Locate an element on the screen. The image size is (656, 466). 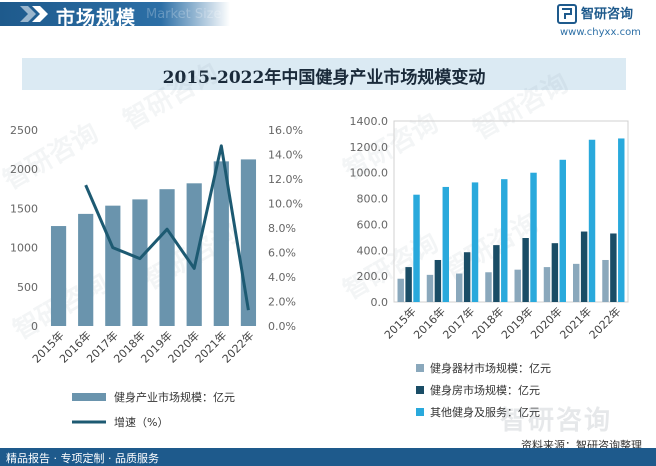
footer-slogan: 精品报告 · 专项定制 · 品质服务 is located at coordinates (82, 458).